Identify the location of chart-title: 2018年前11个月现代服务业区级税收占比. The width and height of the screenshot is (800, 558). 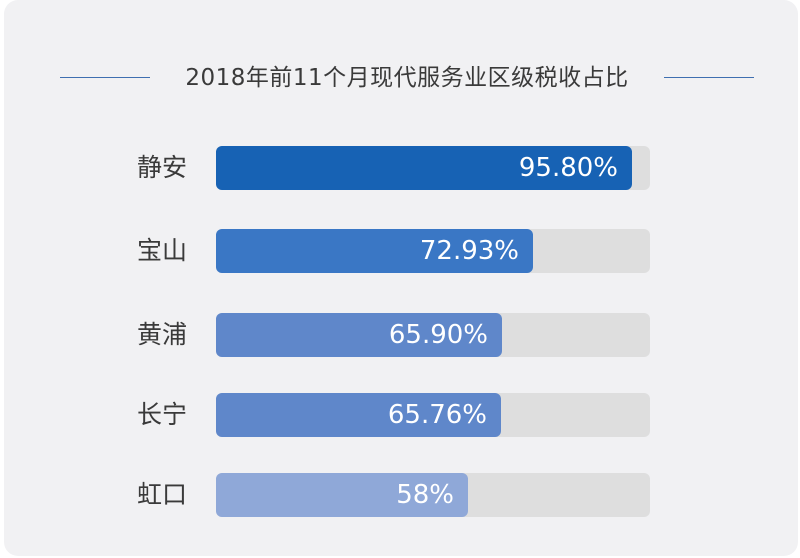
(407, 78).